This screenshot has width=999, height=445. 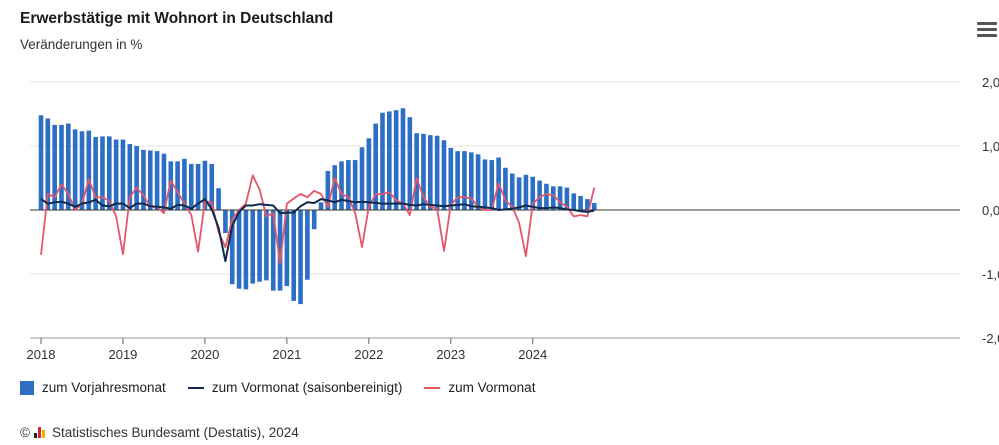 I want to click on series-line-vormonat, so click(x=318, y=219).